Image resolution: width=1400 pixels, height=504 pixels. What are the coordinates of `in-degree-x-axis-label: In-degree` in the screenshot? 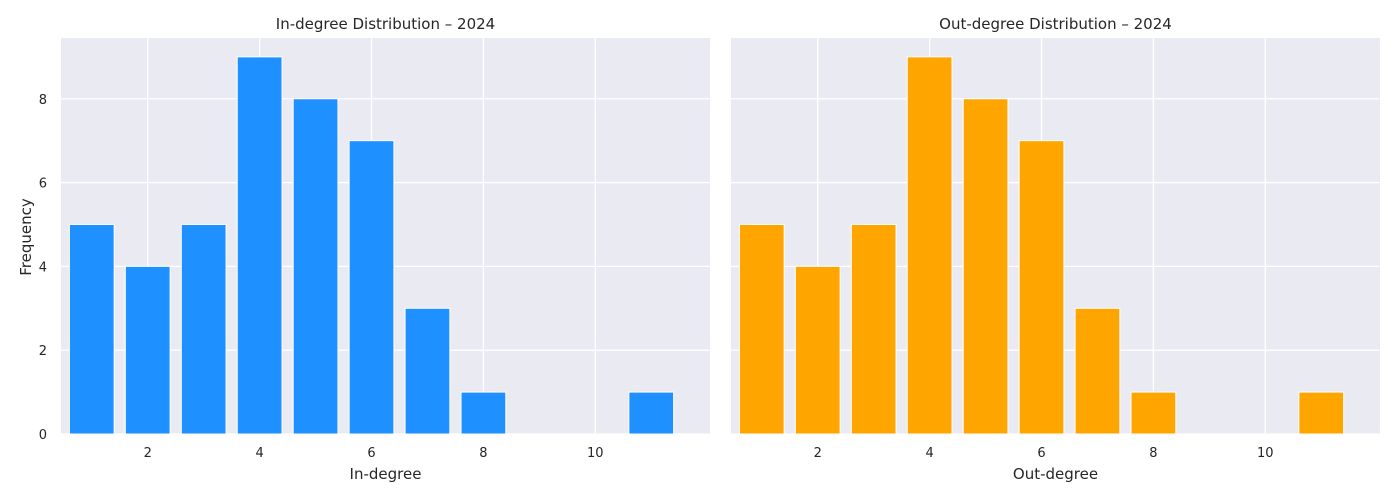 It's located at (386, 474).